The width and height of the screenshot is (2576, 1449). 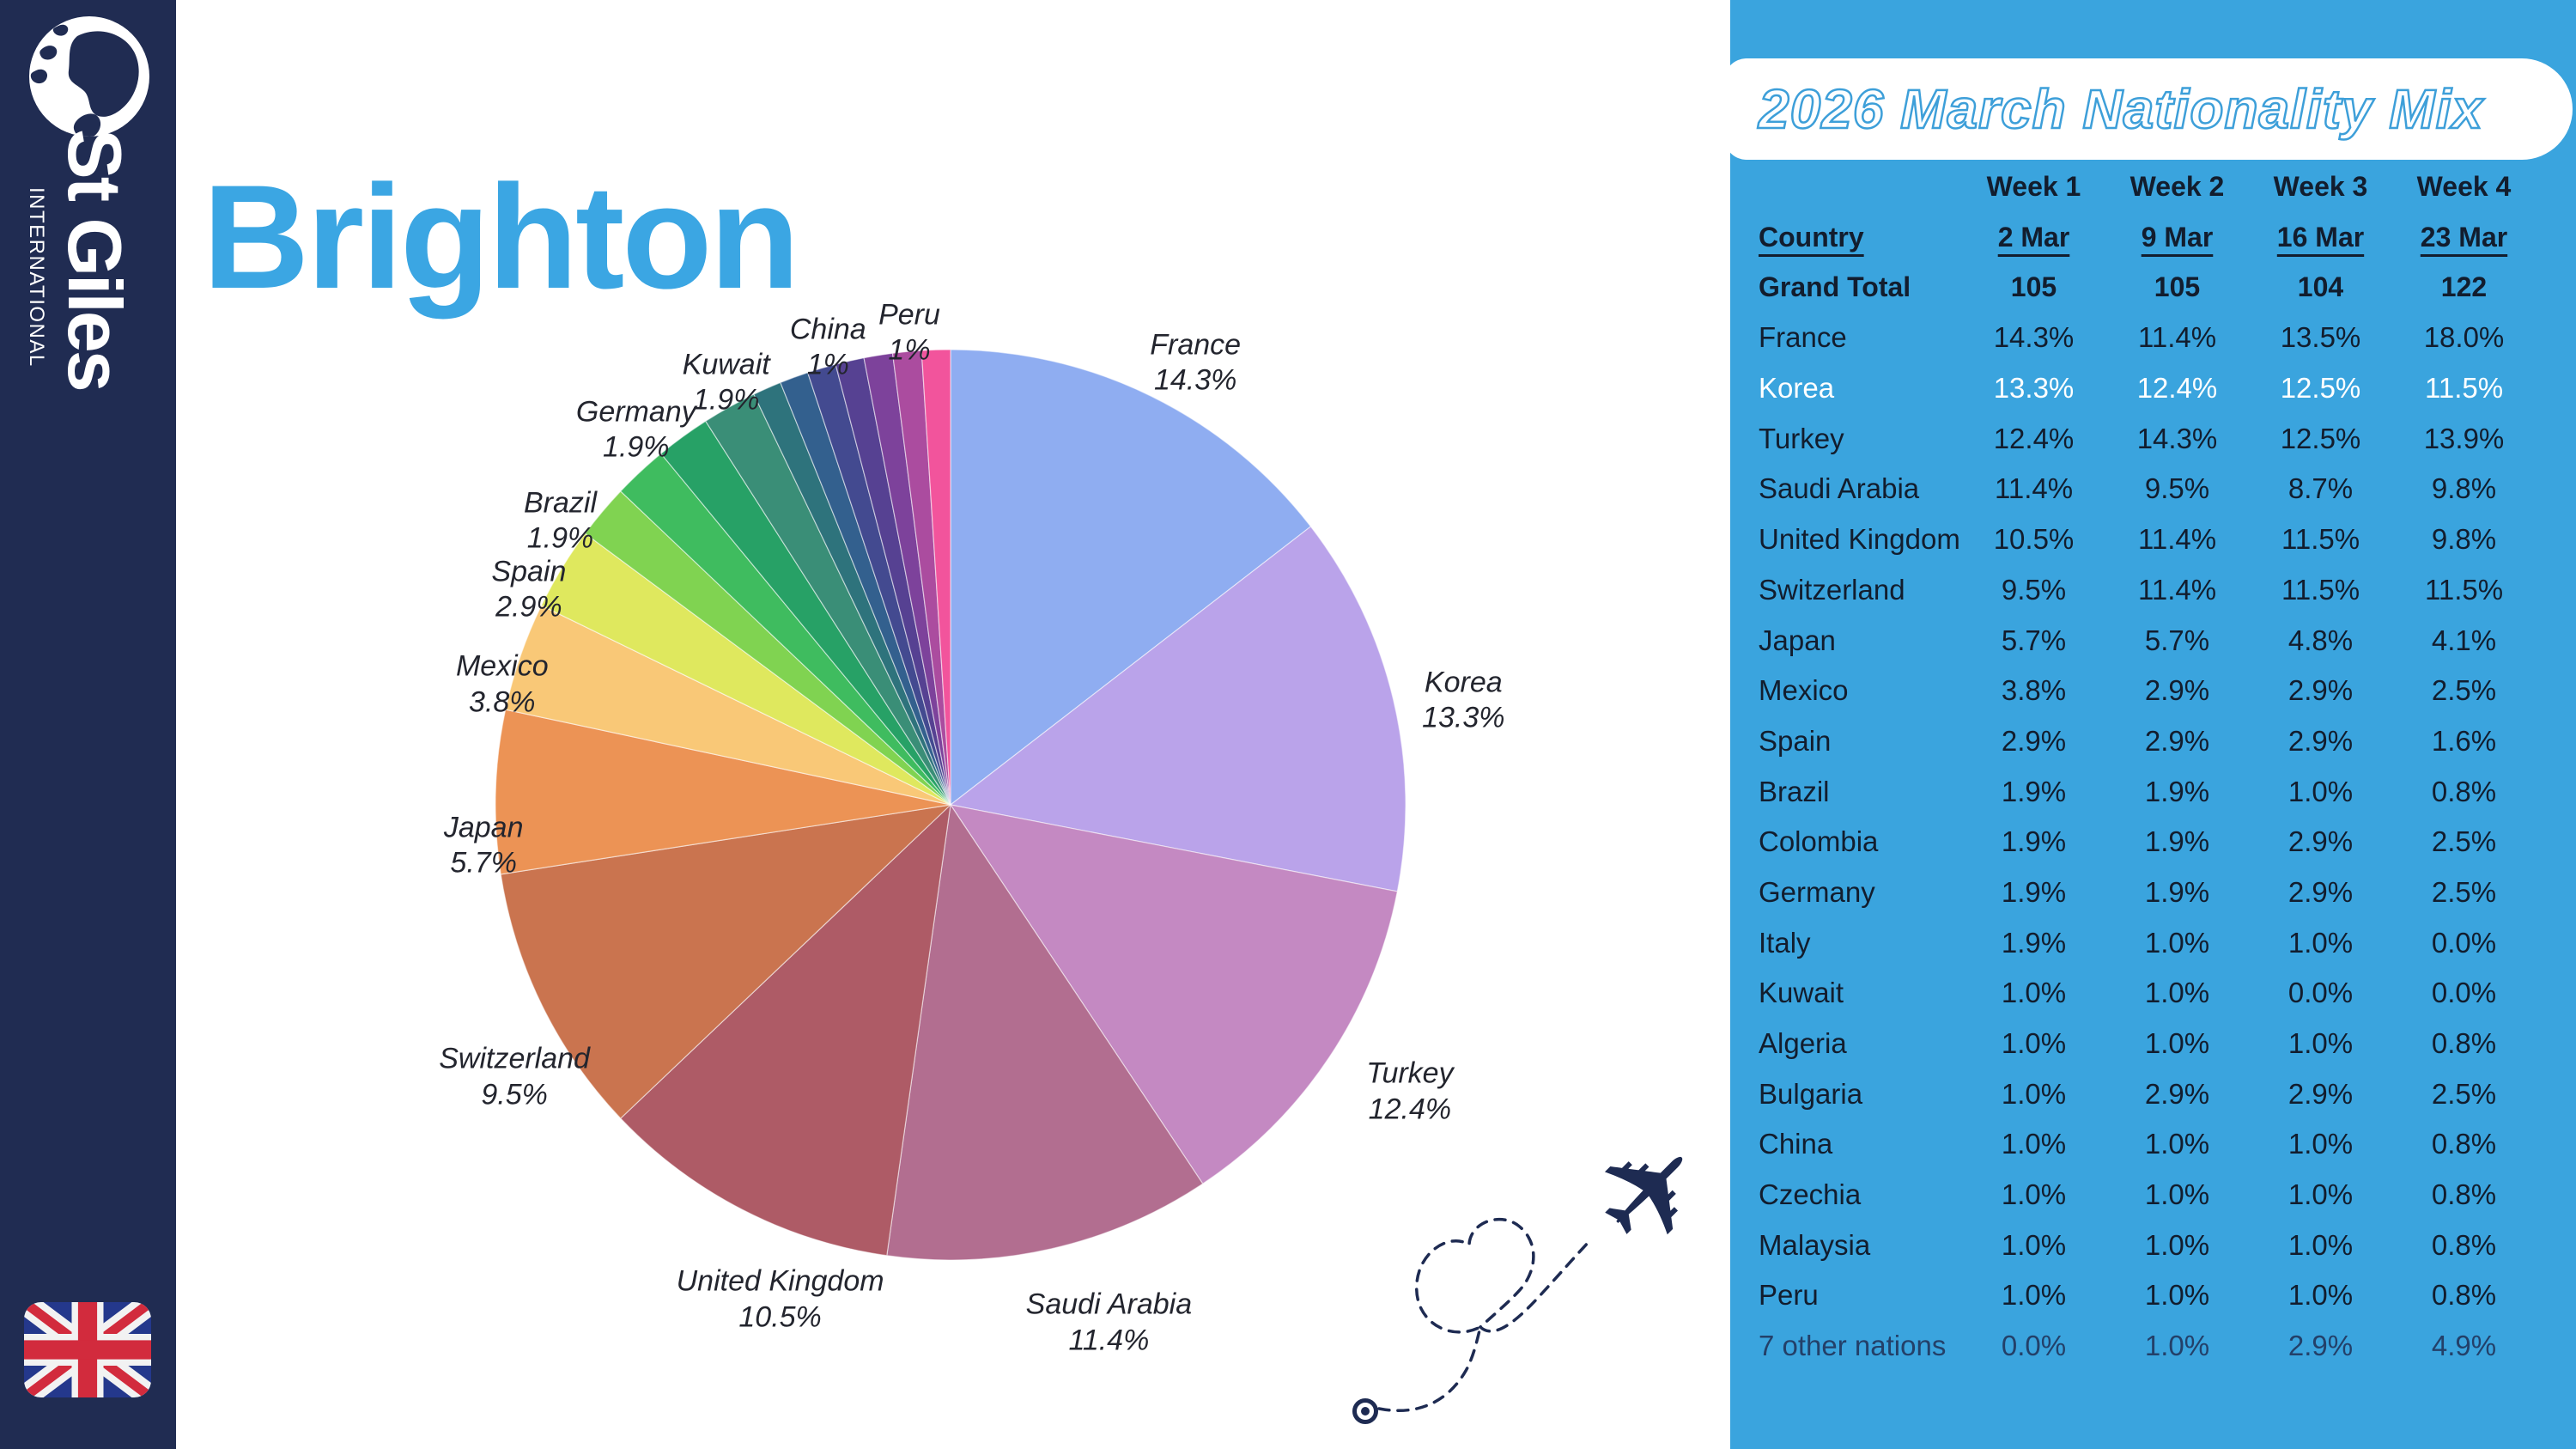 I want to click on grand-total-row: Grand Total 105 105 104 122, so click(x=2123, y=287).